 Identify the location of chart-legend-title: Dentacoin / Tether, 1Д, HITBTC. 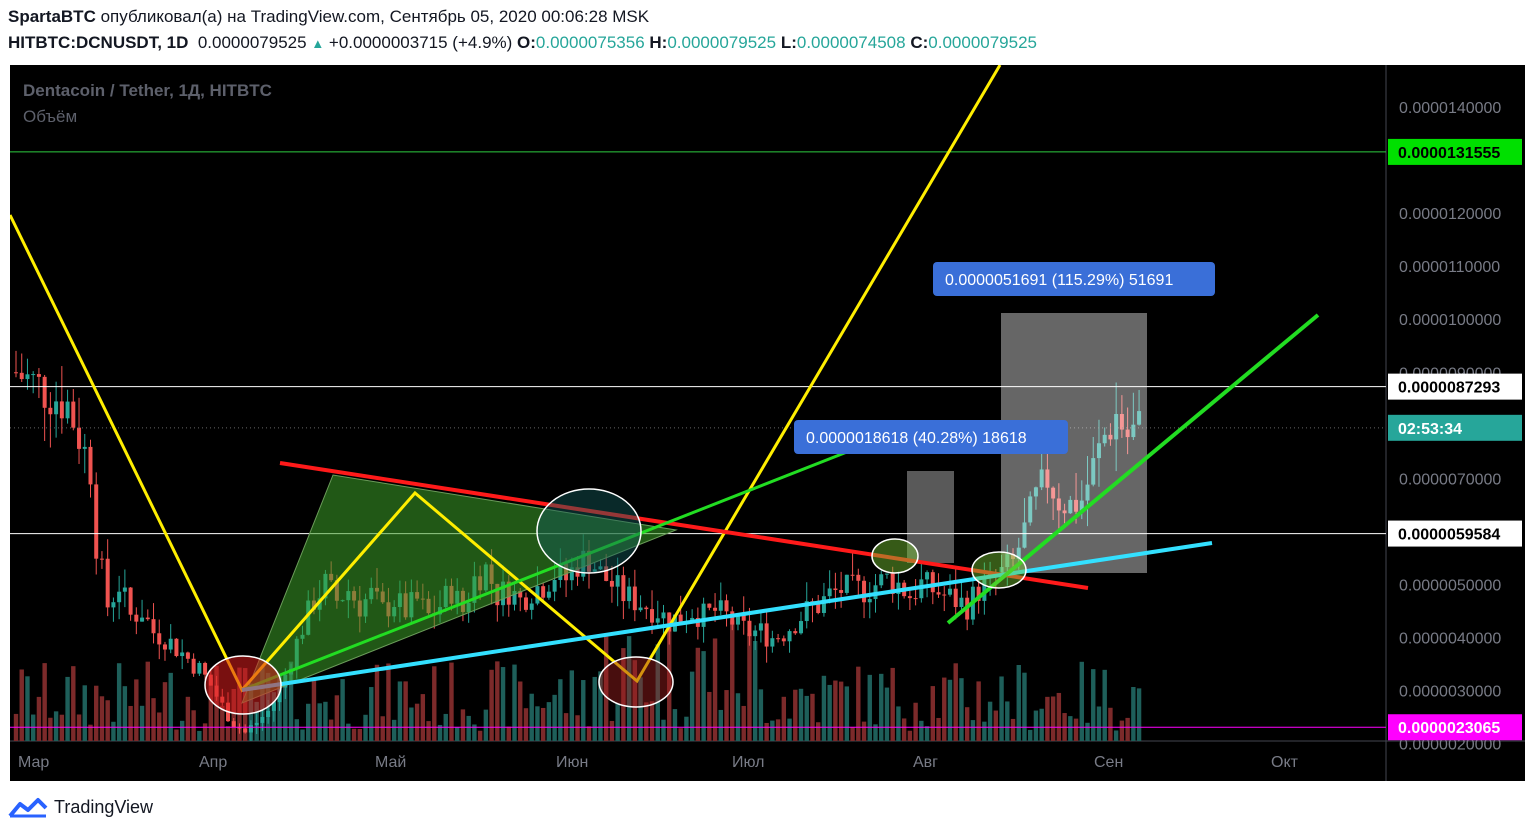
(147, 90).